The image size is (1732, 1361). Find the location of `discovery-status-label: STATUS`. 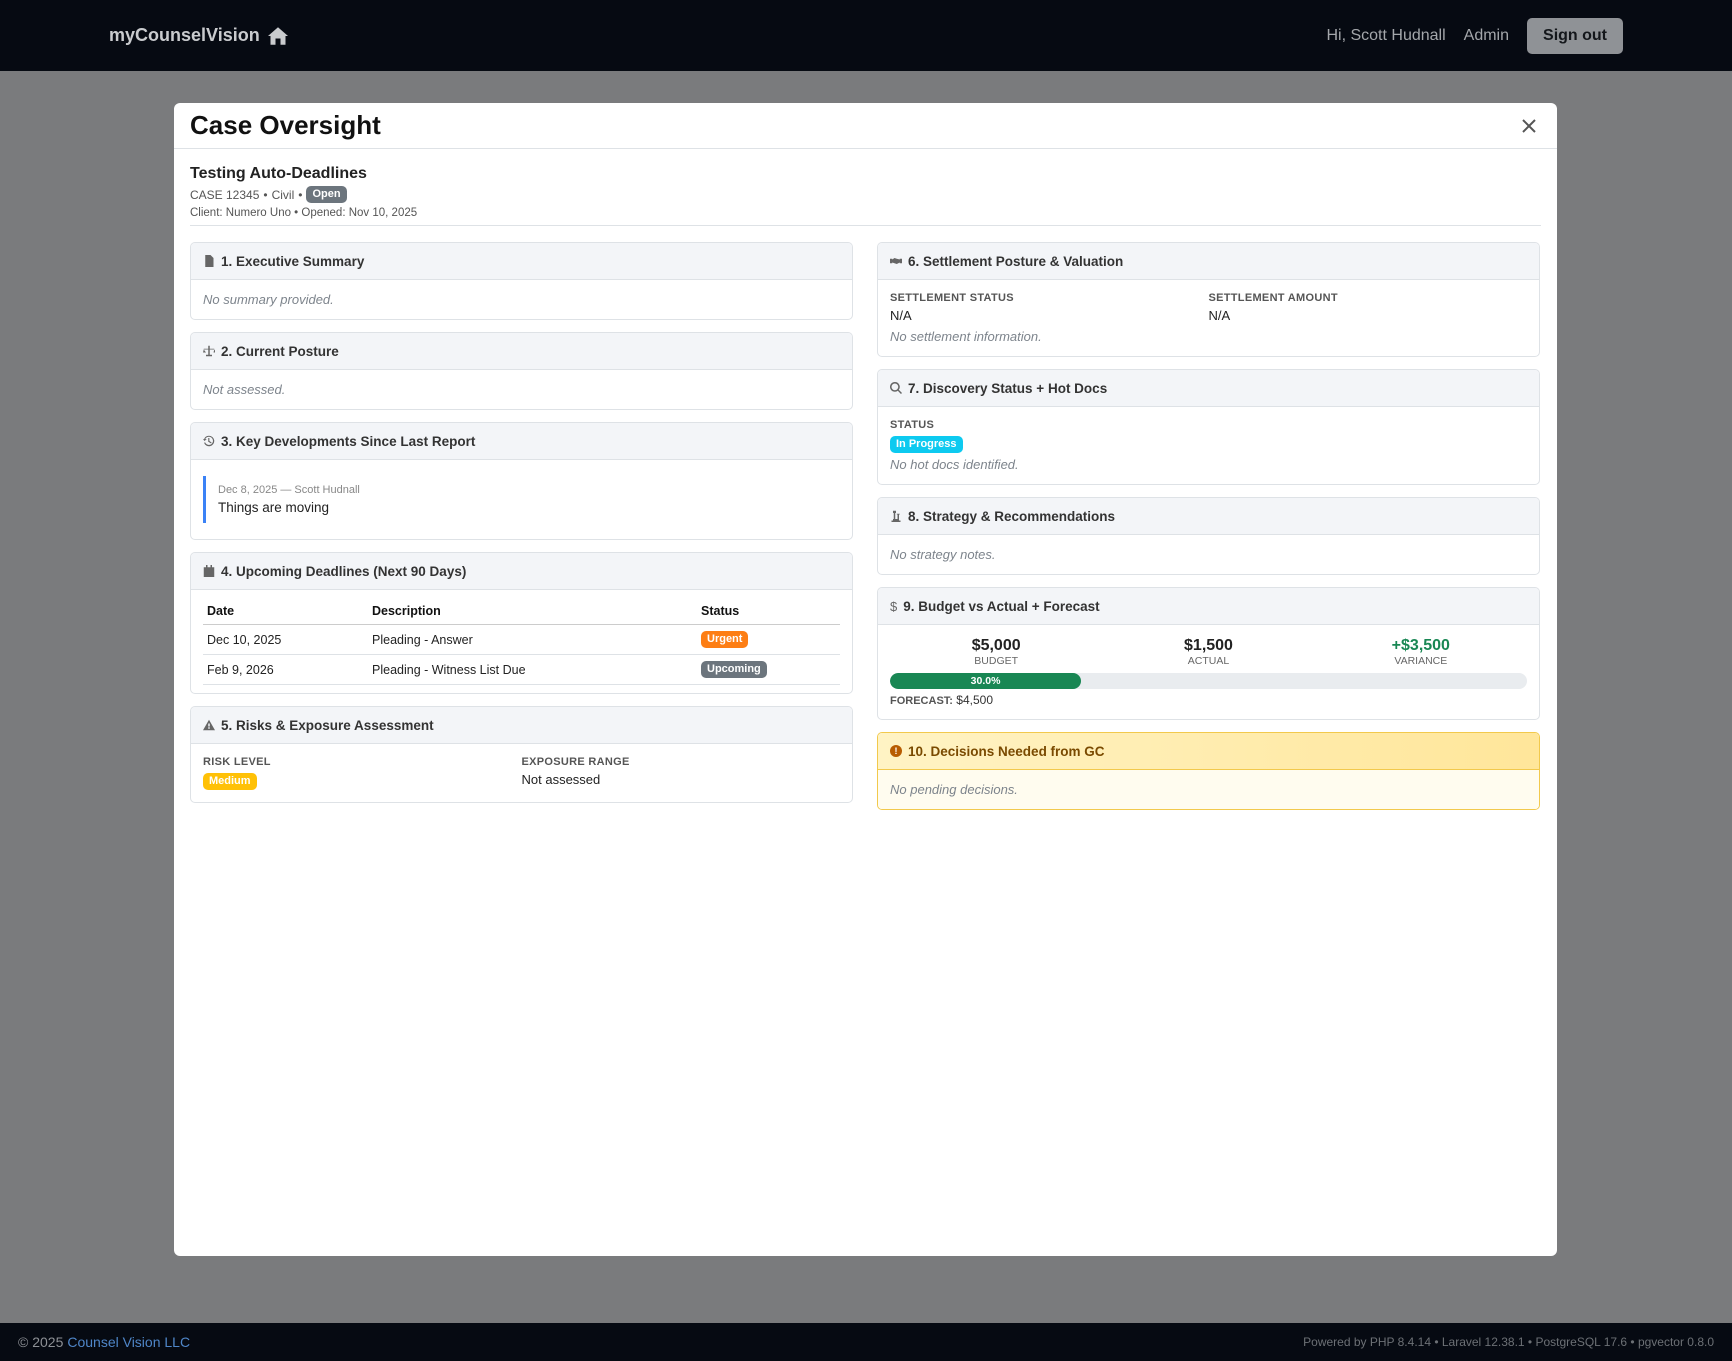

discovery-status-label: STATUS is located at coordinates (912, 425).